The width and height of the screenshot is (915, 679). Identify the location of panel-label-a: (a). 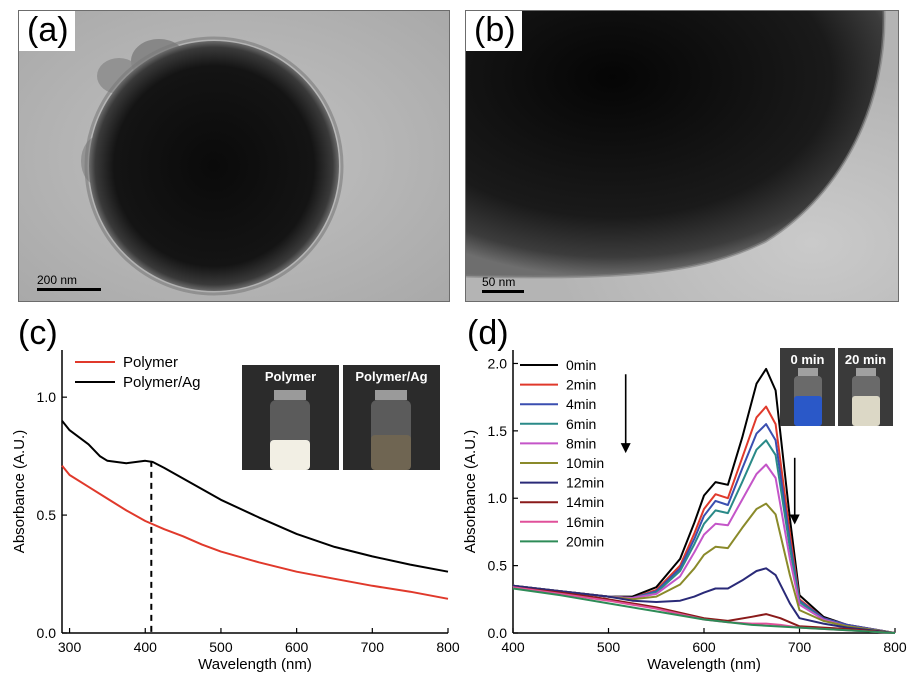
(48, 30).